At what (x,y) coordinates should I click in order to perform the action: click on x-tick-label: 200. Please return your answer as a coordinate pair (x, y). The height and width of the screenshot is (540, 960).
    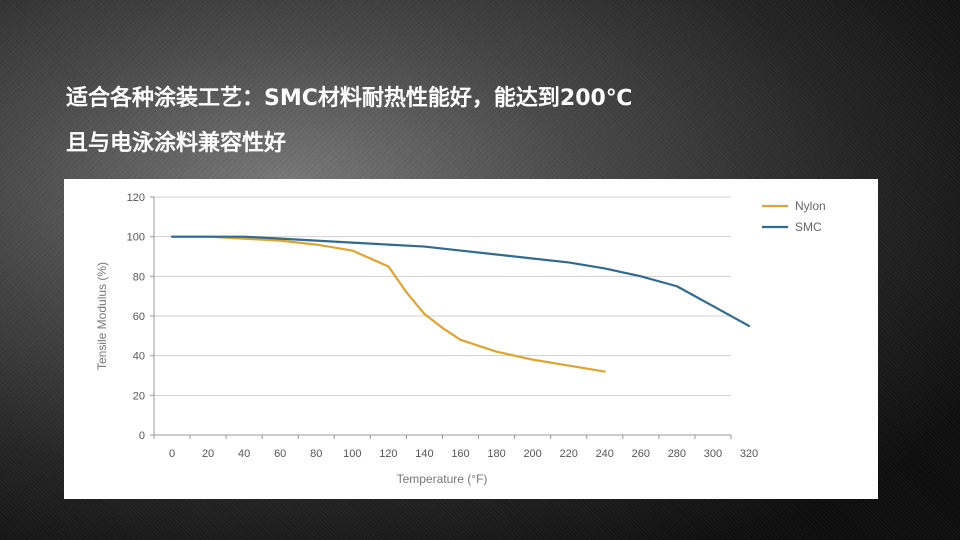
    Looking at the image, I should click on (532, 454).